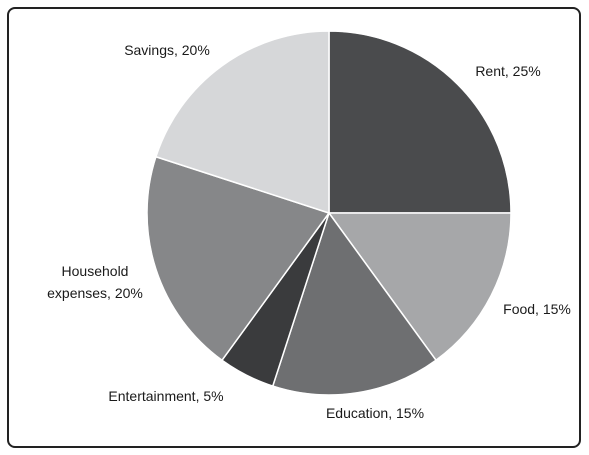 The image size is (589, 455). Describe the element at coordinates (507, 71) in the screenshot. I see `slice-label-0: Rent, 25%` at that location.